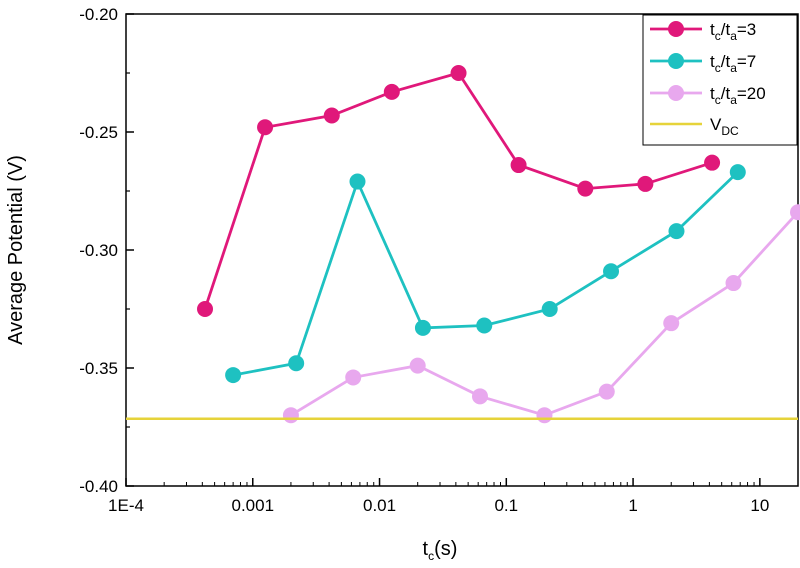  What do you see at coordinates (712, 29) in the screenshot?
I see `legend-1-label-part: t` at bounding box center [712, 29].